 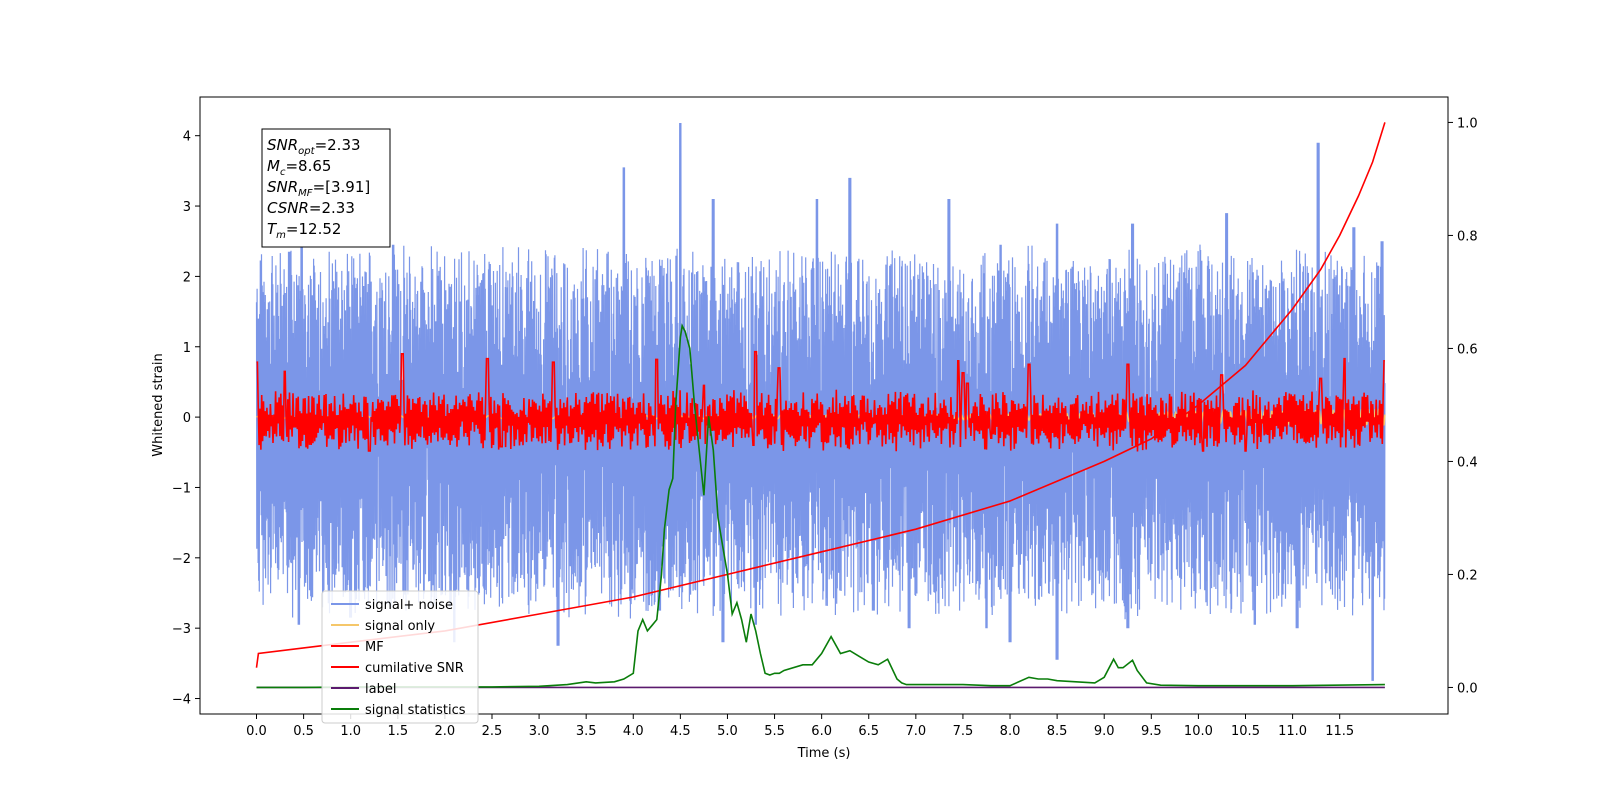 I want to click on x-tick-label: 4.0, so click(x=633, y=731).